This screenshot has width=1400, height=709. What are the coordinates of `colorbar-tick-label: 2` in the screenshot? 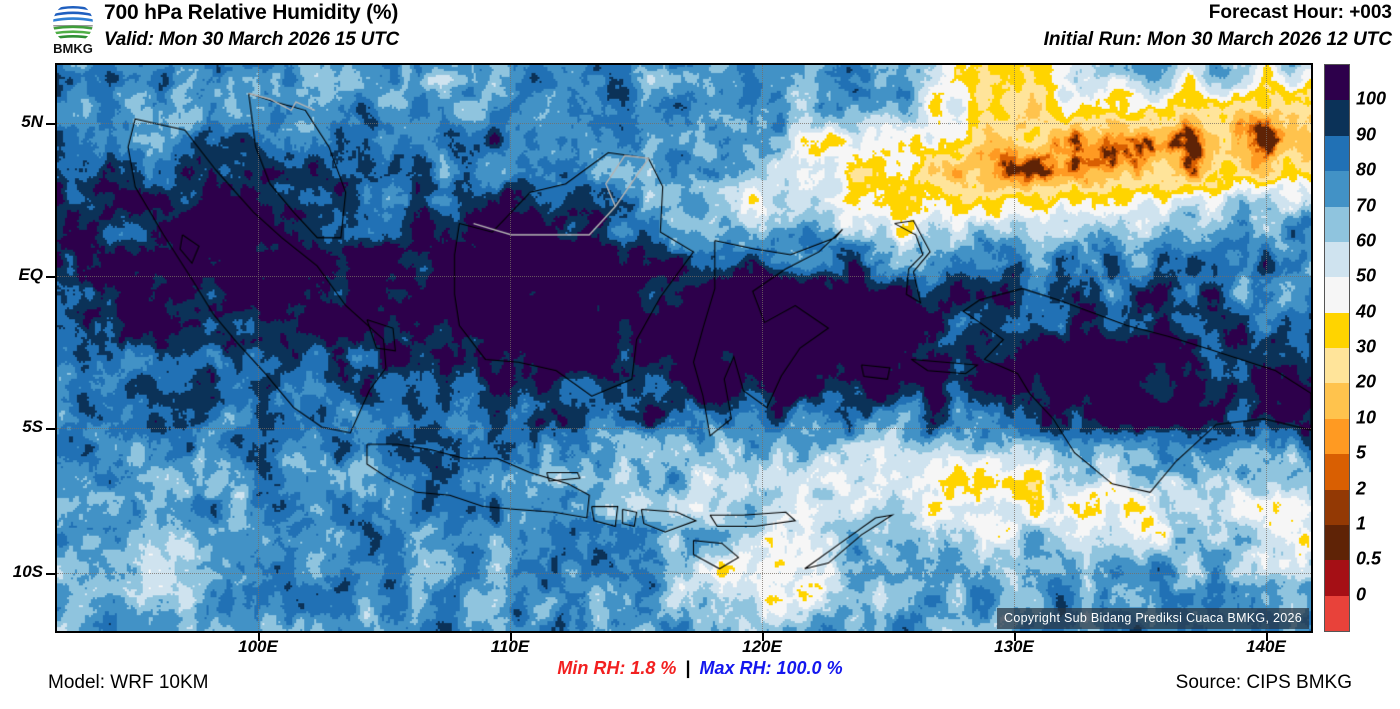 It's located at (1361, 488).